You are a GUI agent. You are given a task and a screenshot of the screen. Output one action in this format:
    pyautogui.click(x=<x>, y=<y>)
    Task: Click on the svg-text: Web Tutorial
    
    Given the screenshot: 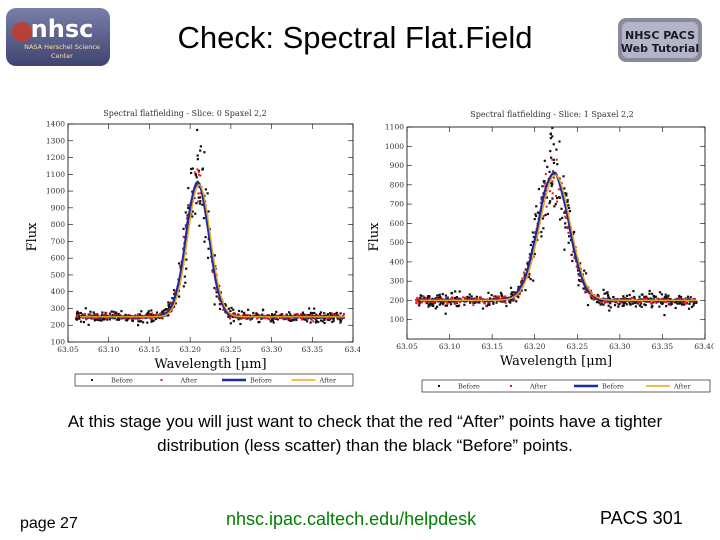 What is the action you would take?
    pyautogui.click(x=660, y=48)
    